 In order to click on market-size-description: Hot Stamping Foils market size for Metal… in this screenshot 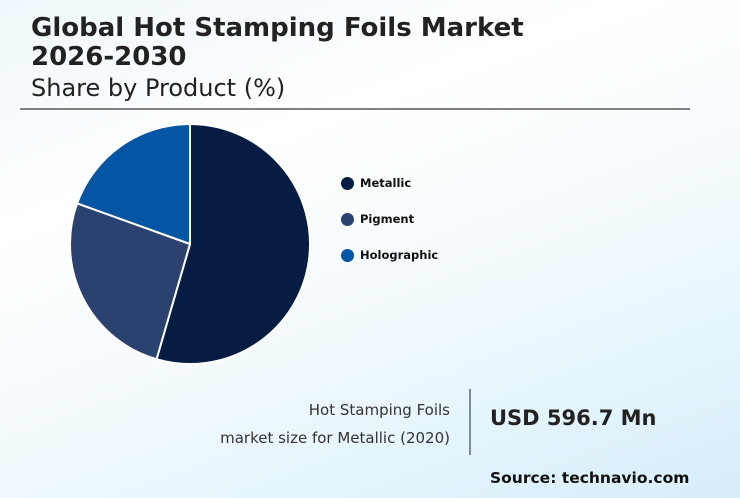, I will do `click(335, 424)`.